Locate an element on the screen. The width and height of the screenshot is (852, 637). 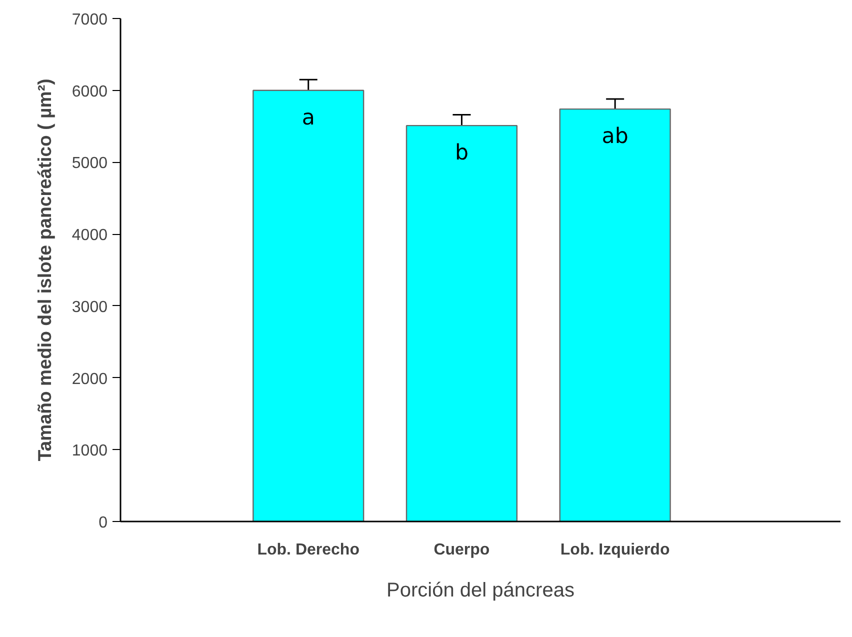
y-tick-label: 7000 is located at coordinates (90, 20).